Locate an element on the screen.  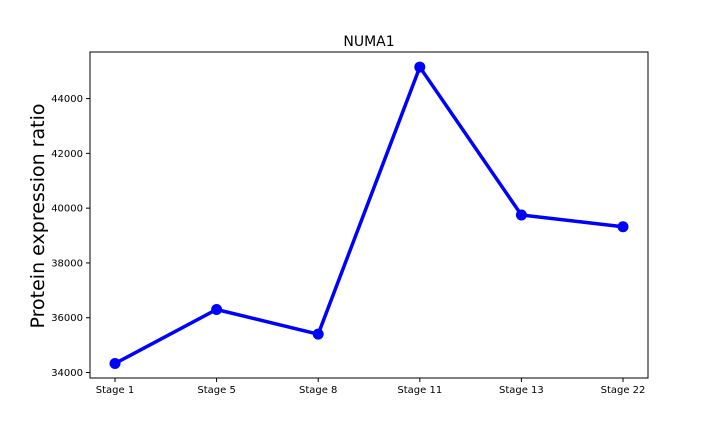
chart-title: NUMA1 is located at coordinates (368, 42).